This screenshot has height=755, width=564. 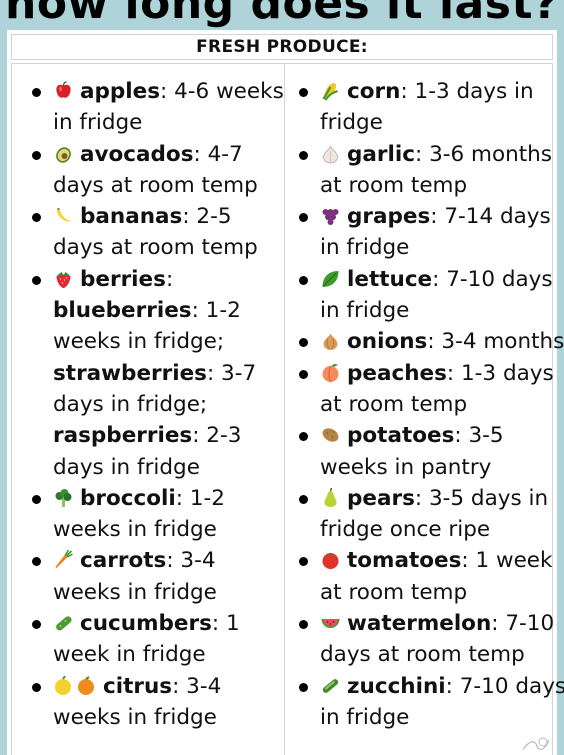 I want to click on produce-item-line: peaches: 1-3 days, so click(x=438, y=373).